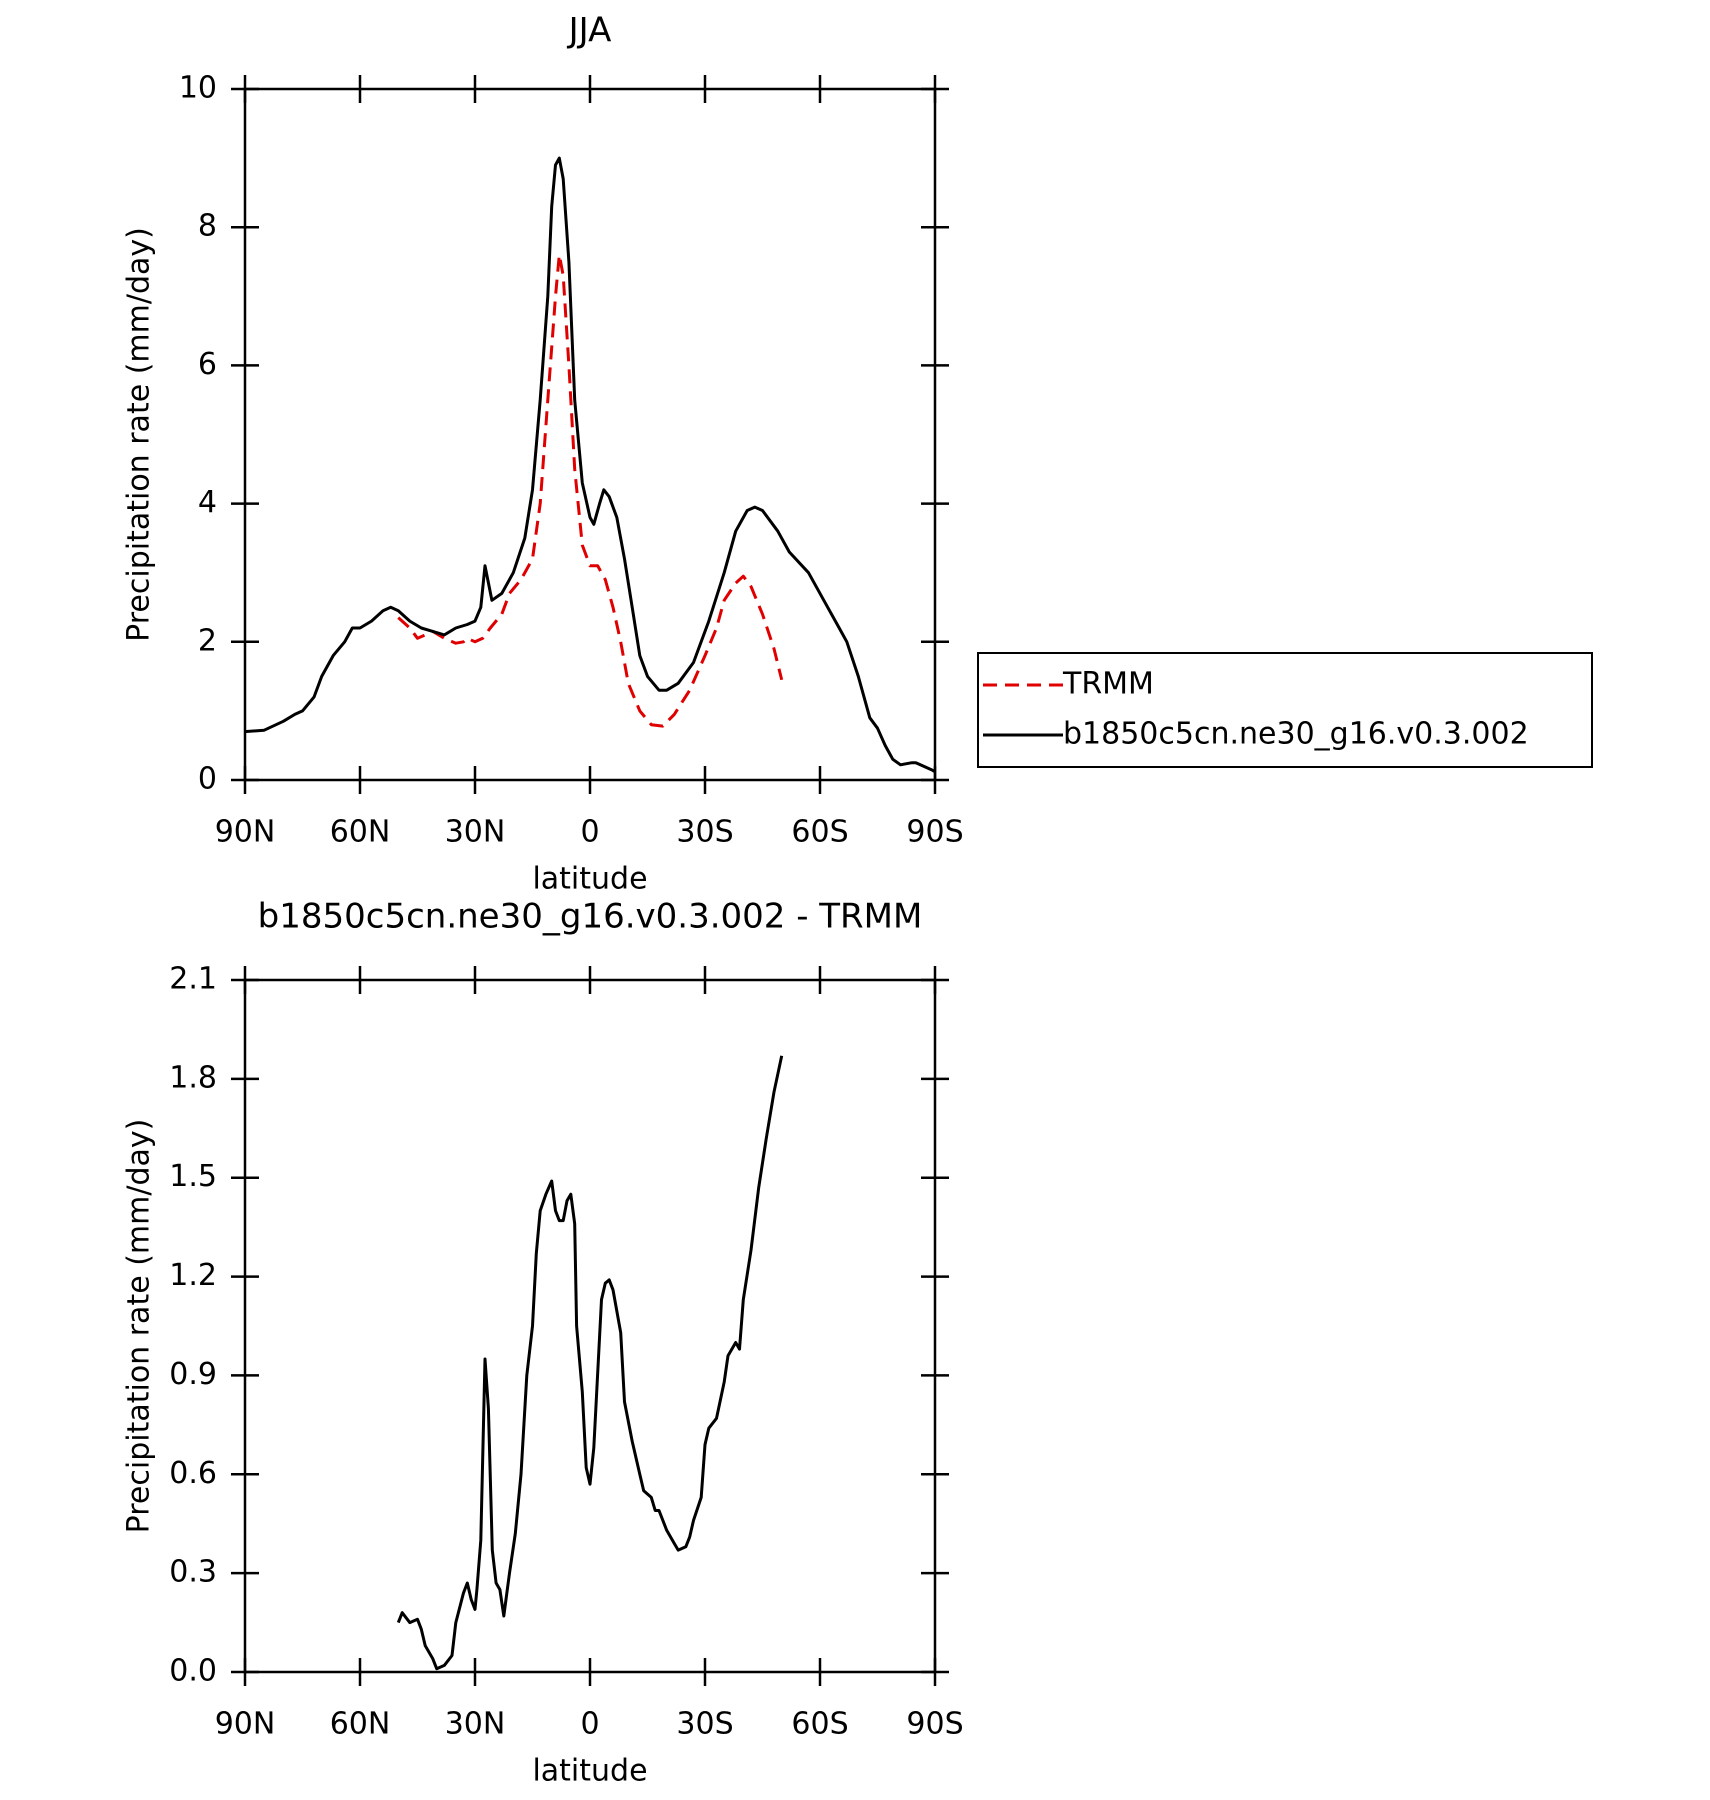  I want to click on y-tick-label: 0.9, so click(193, 1374).